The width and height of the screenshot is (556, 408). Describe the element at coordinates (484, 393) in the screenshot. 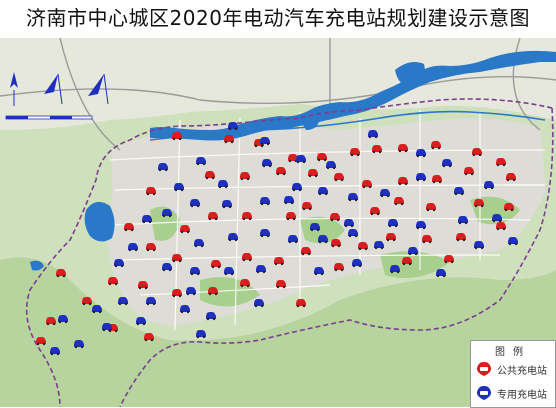

I see `dedicated-charging-station-icon` at that location.